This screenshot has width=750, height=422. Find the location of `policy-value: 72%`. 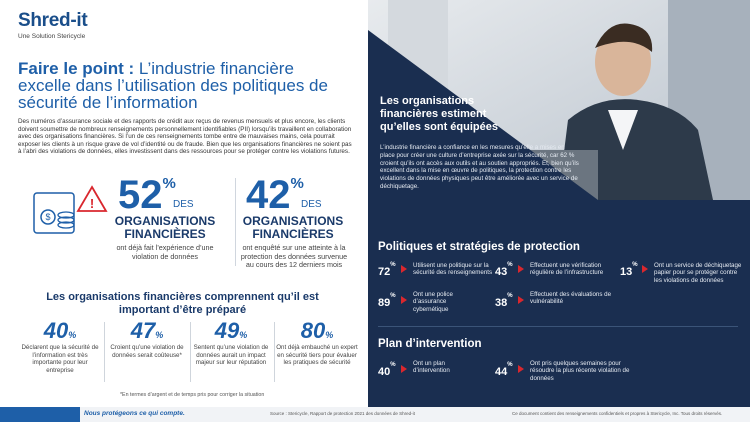

policy-value: 72% is located at coordinates (387, 270).